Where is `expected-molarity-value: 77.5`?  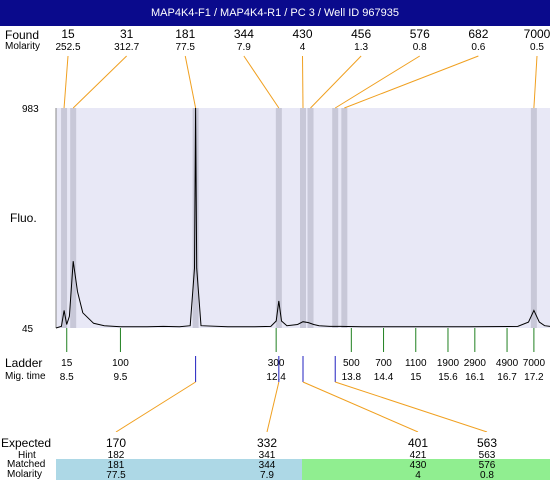
expected-molarity-value: 77.5 is located at coordinates (116, 475).